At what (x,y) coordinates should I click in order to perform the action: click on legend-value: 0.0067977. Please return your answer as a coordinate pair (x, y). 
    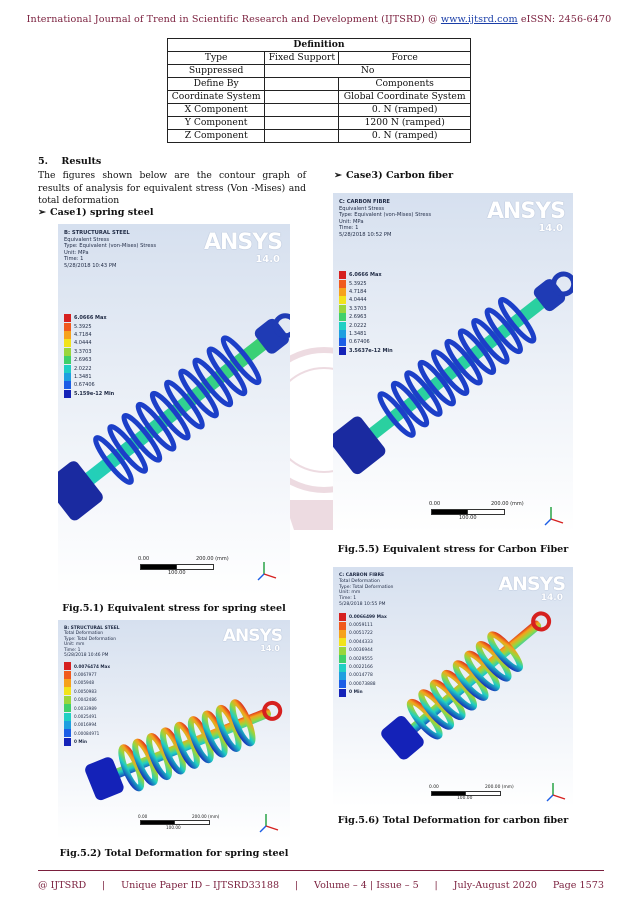
    Looking at the image, I should click on (85, 675).